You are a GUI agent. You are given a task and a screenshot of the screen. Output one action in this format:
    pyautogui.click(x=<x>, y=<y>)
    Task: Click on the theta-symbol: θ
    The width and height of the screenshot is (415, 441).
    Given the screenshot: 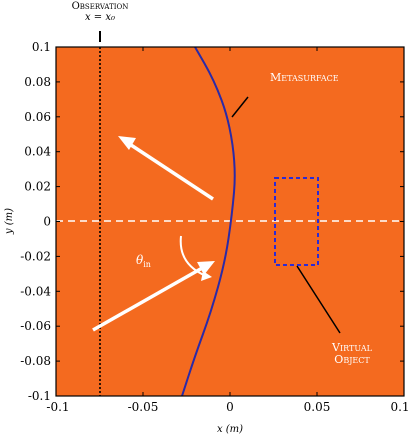 What is the action you would take?
    pyautogui.click(x=140, y=260)
    